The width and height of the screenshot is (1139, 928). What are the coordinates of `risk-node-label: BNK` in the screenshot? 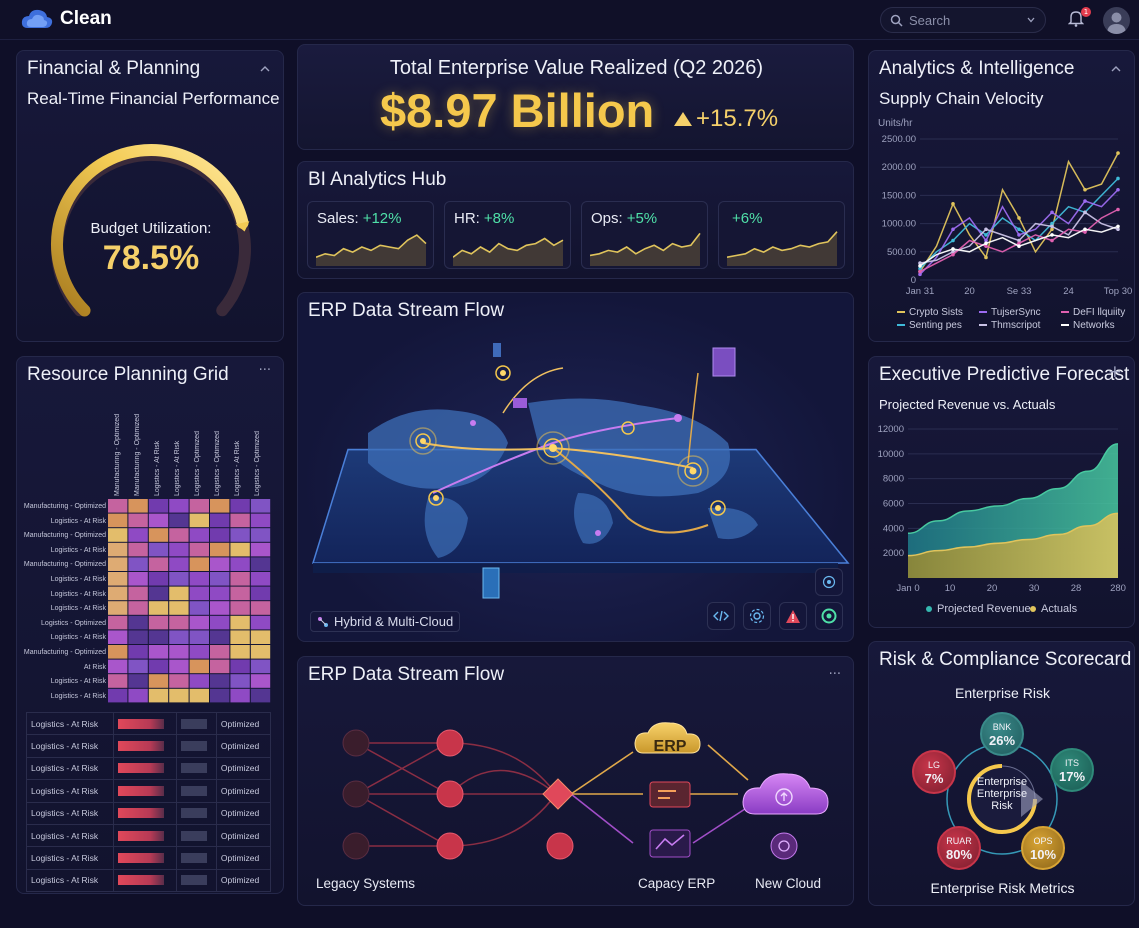 It's located at (1002, 727).